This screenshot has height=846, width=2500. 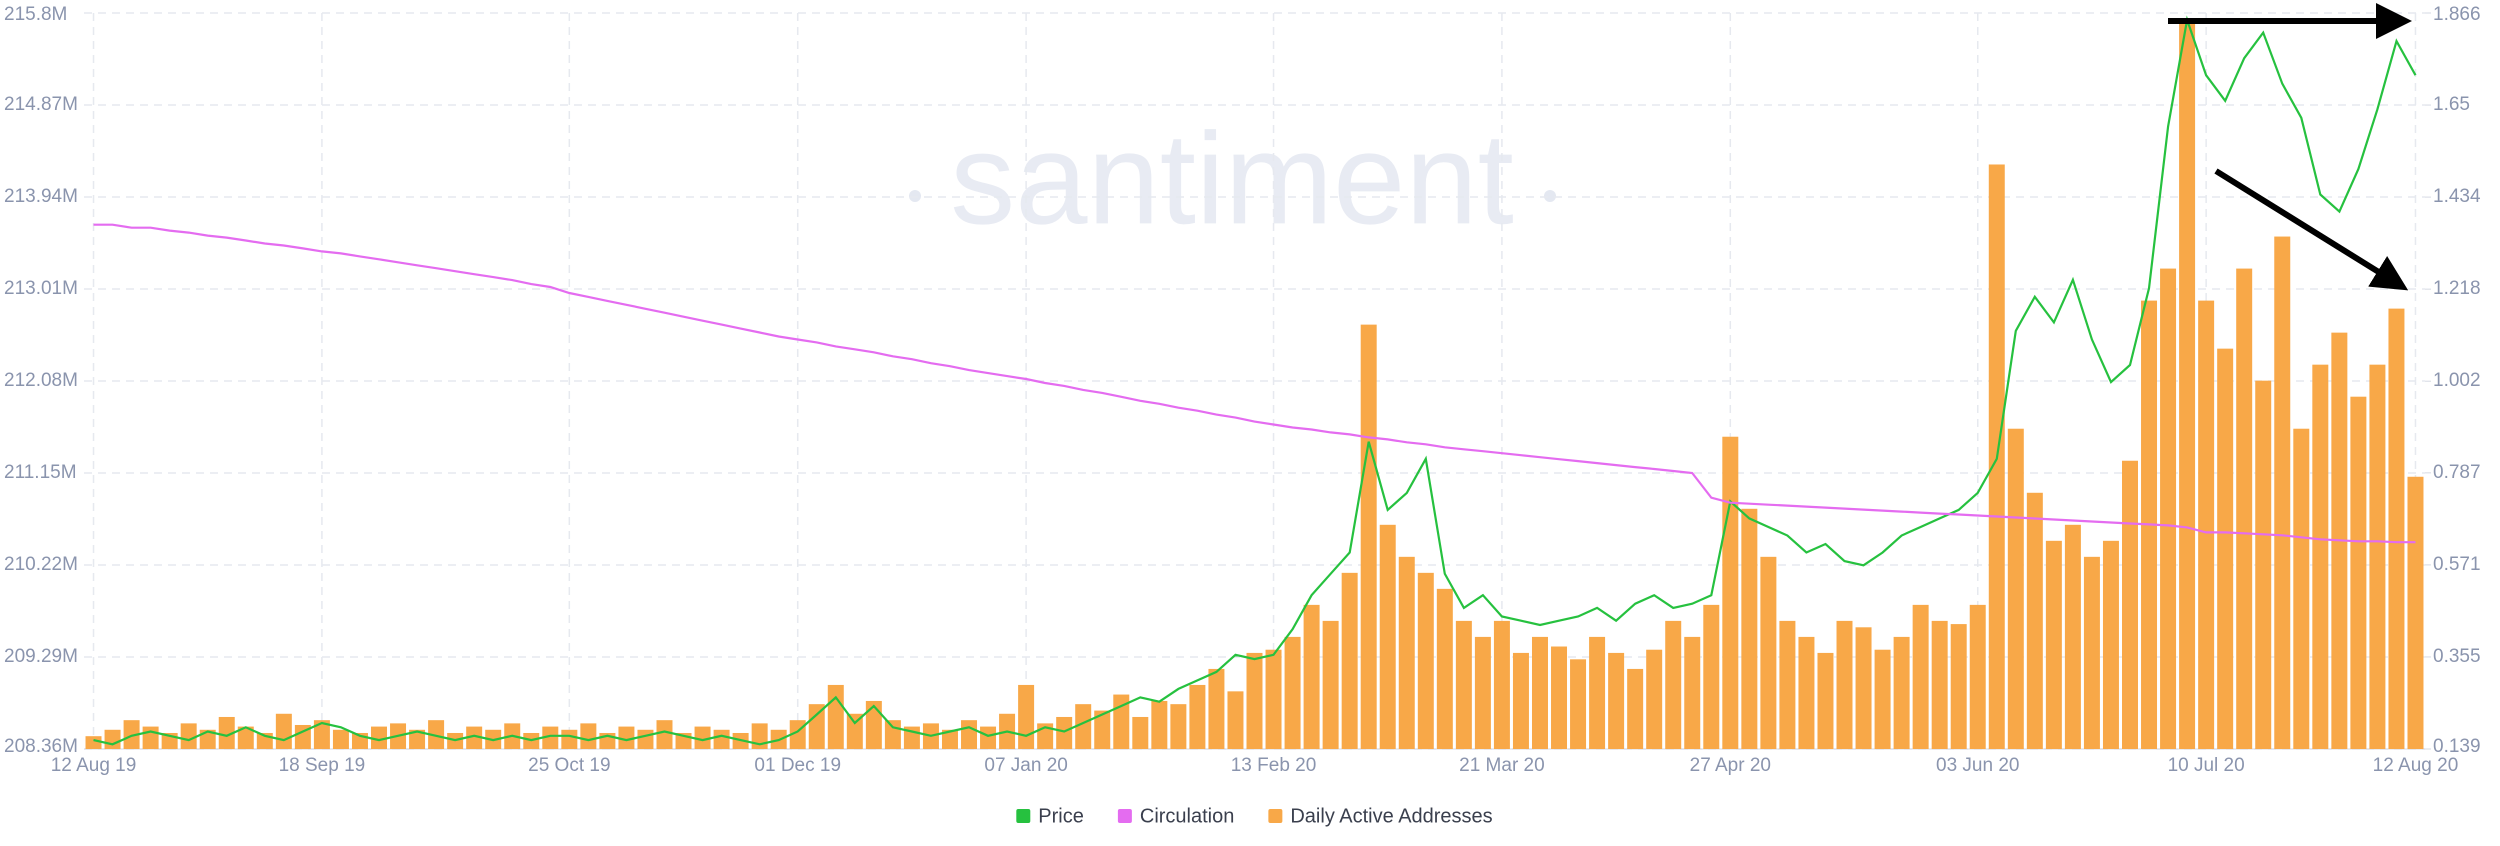 I want to click on legend-label: Price, so click(x=1061, y=816).